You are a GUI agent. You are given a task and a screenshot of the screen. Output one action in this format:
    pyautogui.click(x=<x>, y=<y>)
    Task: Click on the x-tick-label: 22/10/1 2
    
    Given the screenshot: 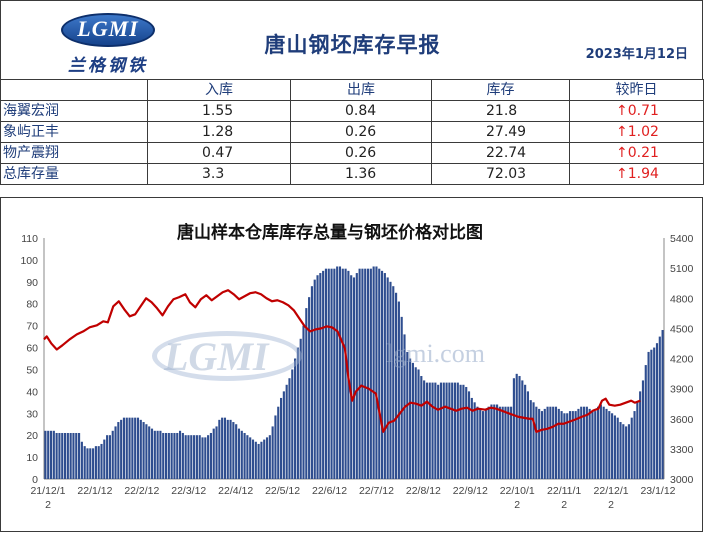 What is the action you would take?
    pyautogui.click(x=517, y=498)
    